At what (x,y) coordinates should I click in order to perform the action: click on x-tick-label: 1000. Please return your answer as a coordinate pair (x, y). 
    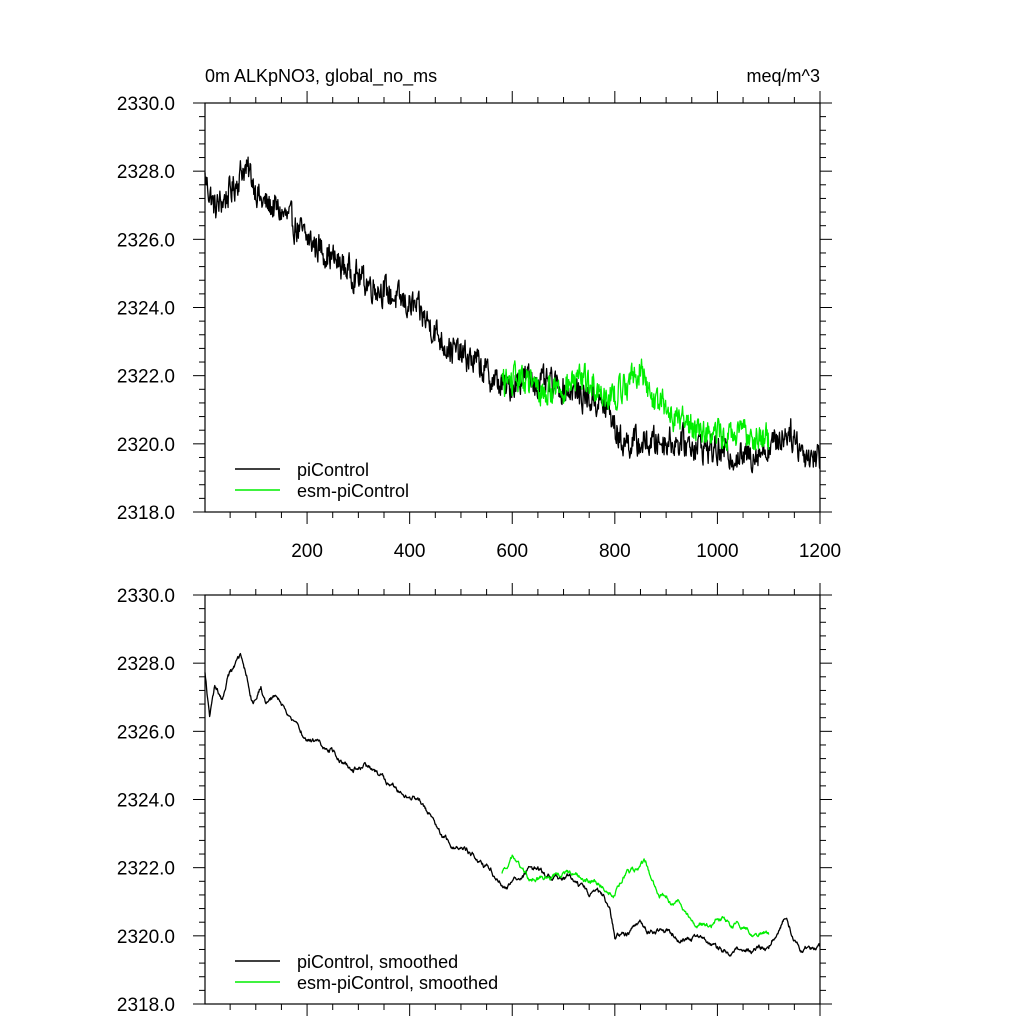
    Looking at the image, I should click on (717, 551).